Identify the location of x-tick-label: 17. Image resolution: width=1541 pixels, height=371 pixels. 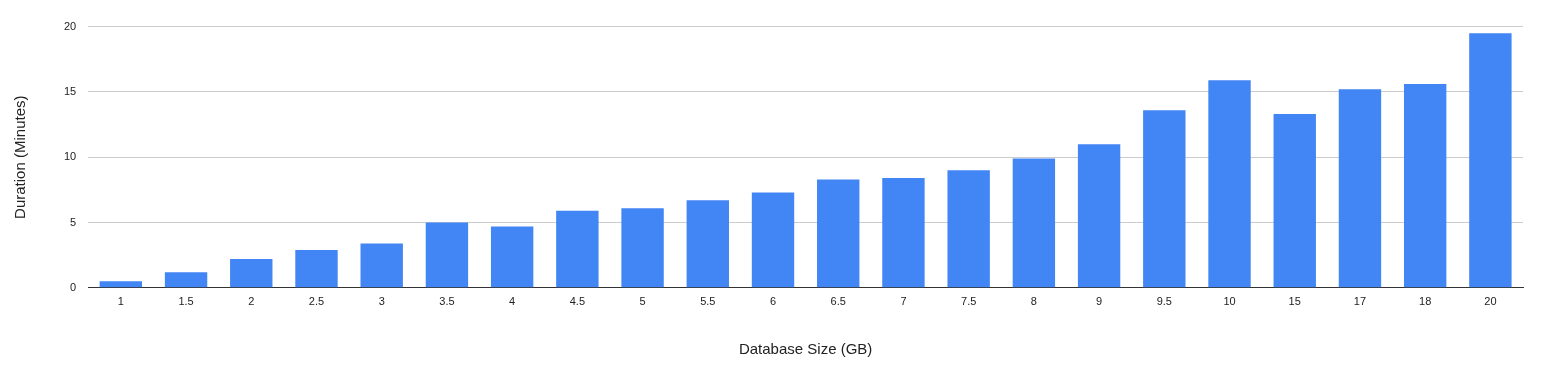
(1360, 301).